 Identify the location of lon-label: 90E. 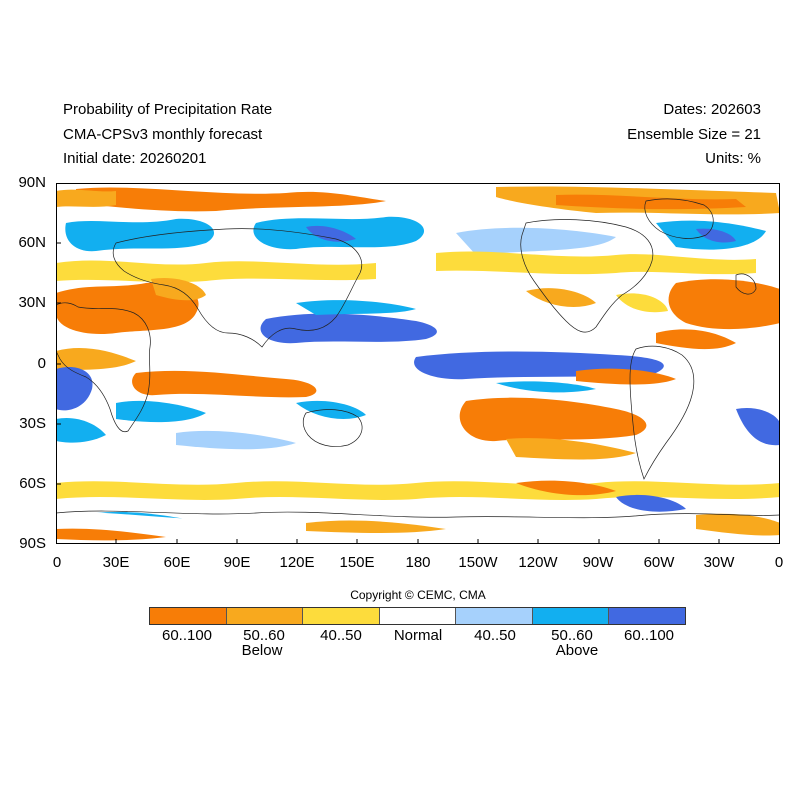
(237, 562).